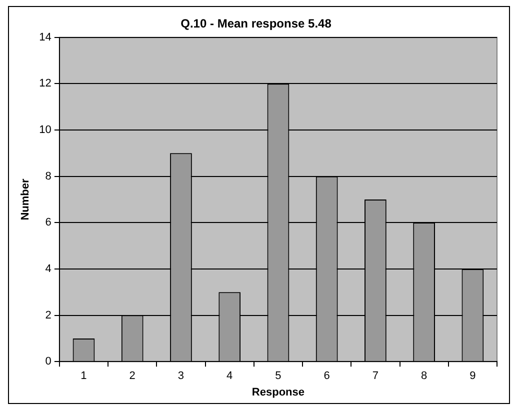  What do you see at coordinates (473, 376) in the screenshot?
I see `x-tick-label: 9` at bounding box center [473, 376].